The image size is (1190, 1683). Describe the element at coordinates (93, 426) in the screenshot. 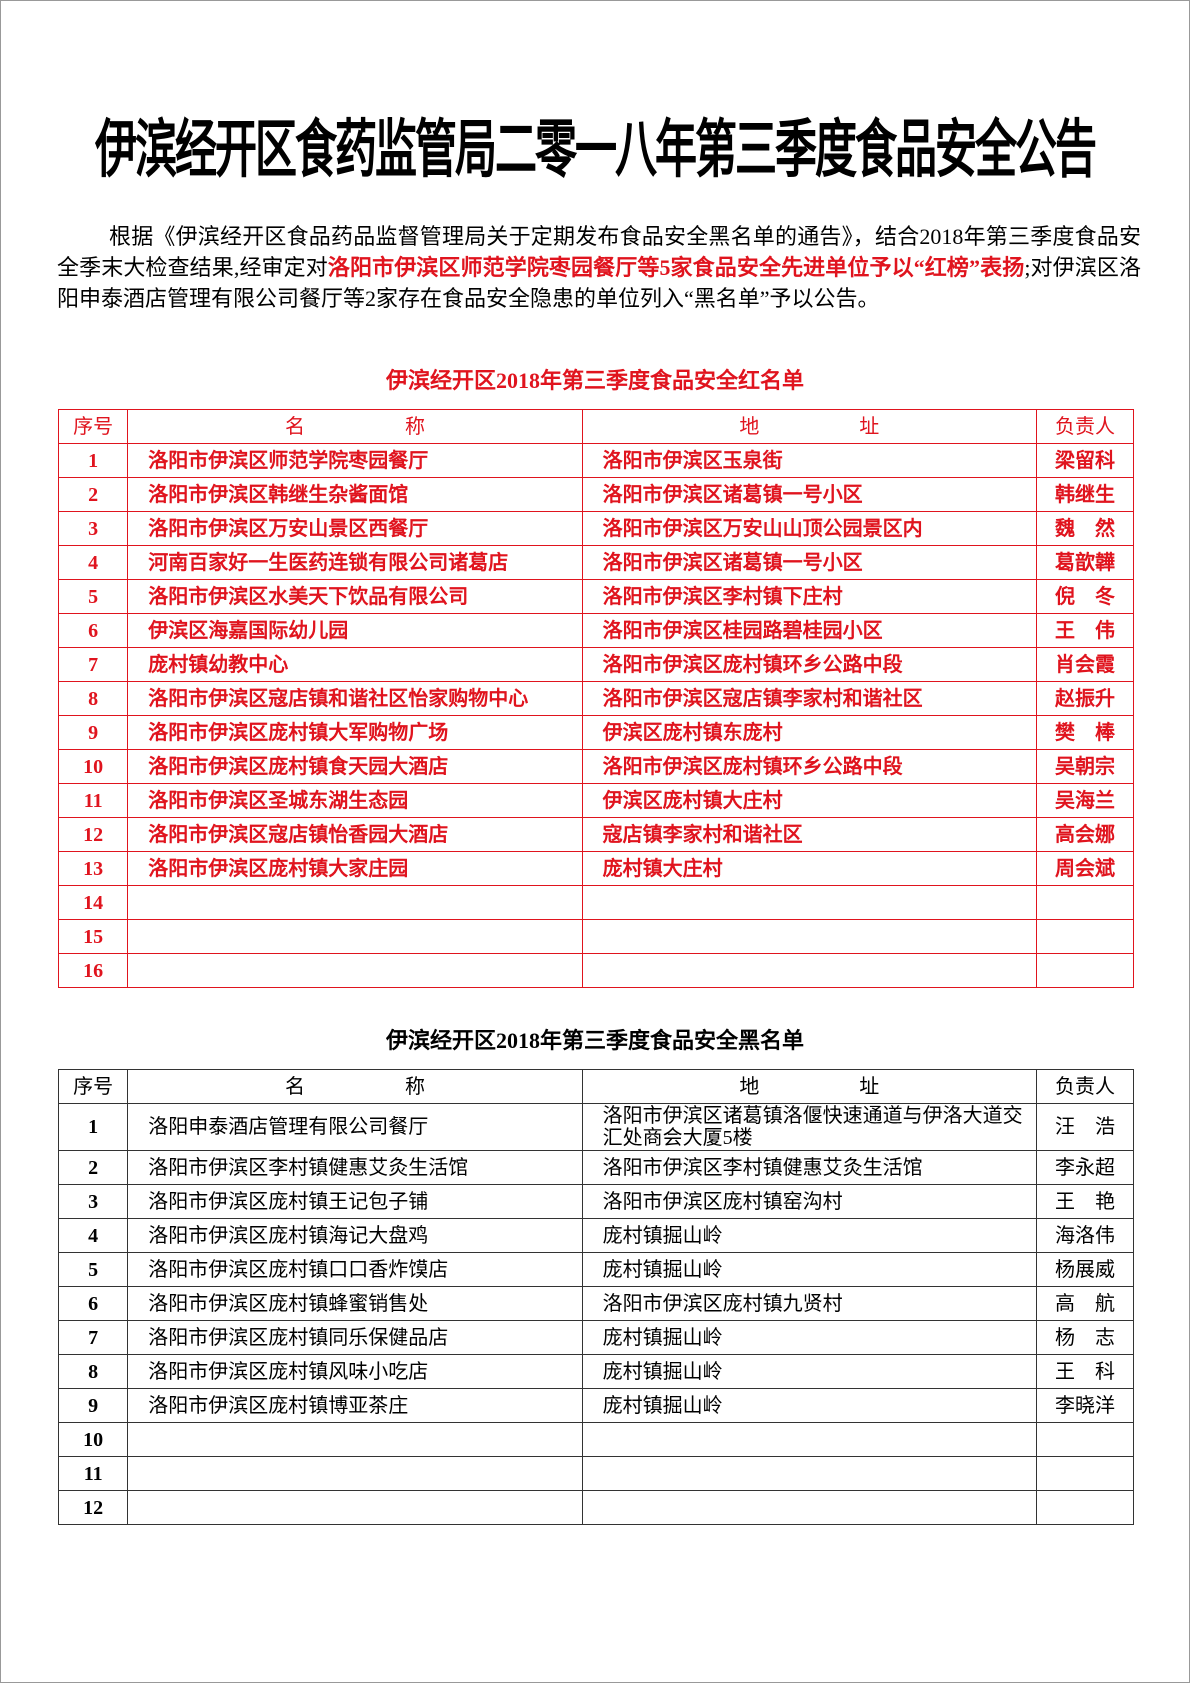

I see `column-header: 序号` at that location.